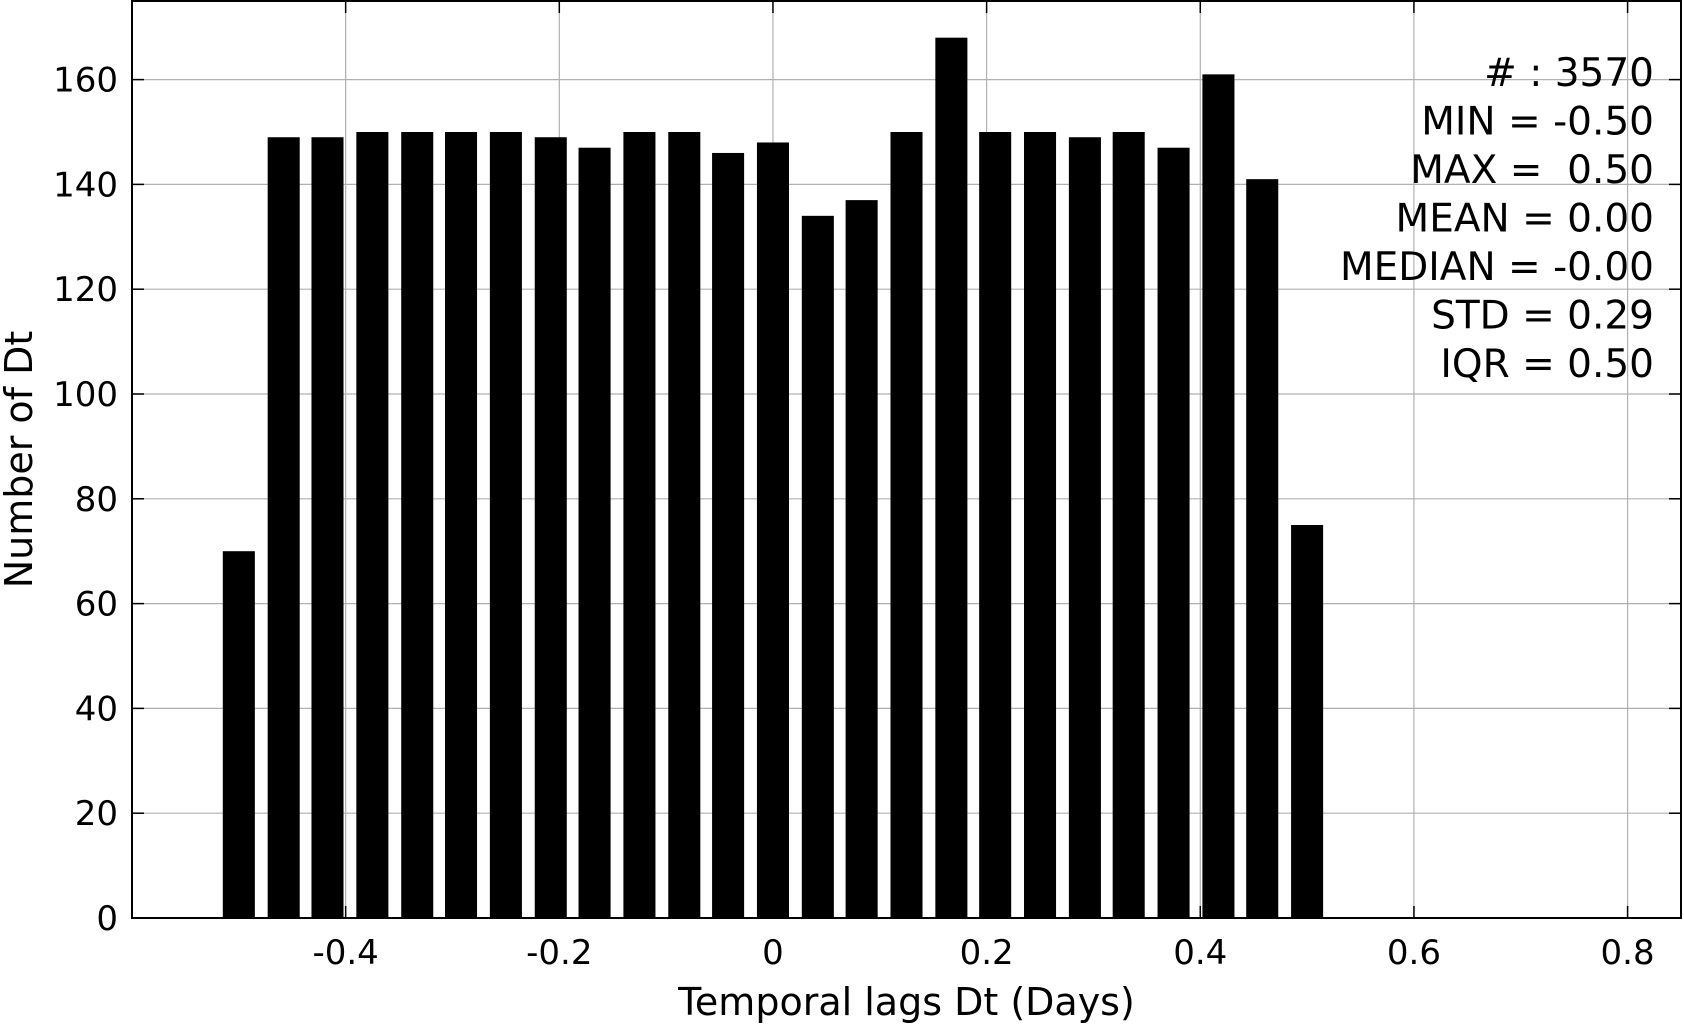 The width and height of the screenshot is (1684, 1025). I want to click on y-tick-label: 40, so click(96, 709).